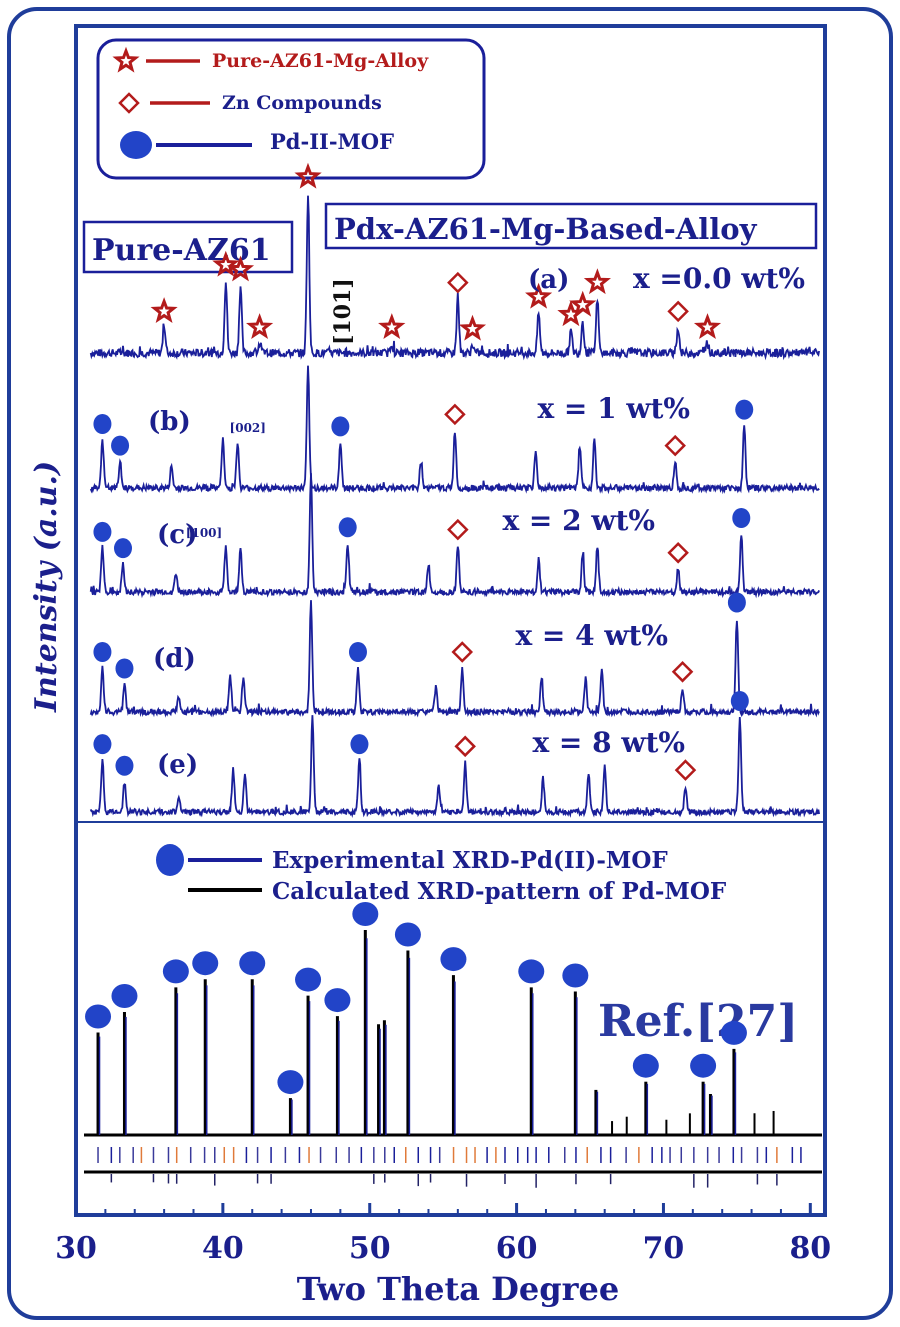 Image resolution: width=900 pixels, height=1327 pixels. What do you see at coordinates (370, 1248) in the screenshot?
I see `x-tick-label: 50` at bounding box center [370, 1248].